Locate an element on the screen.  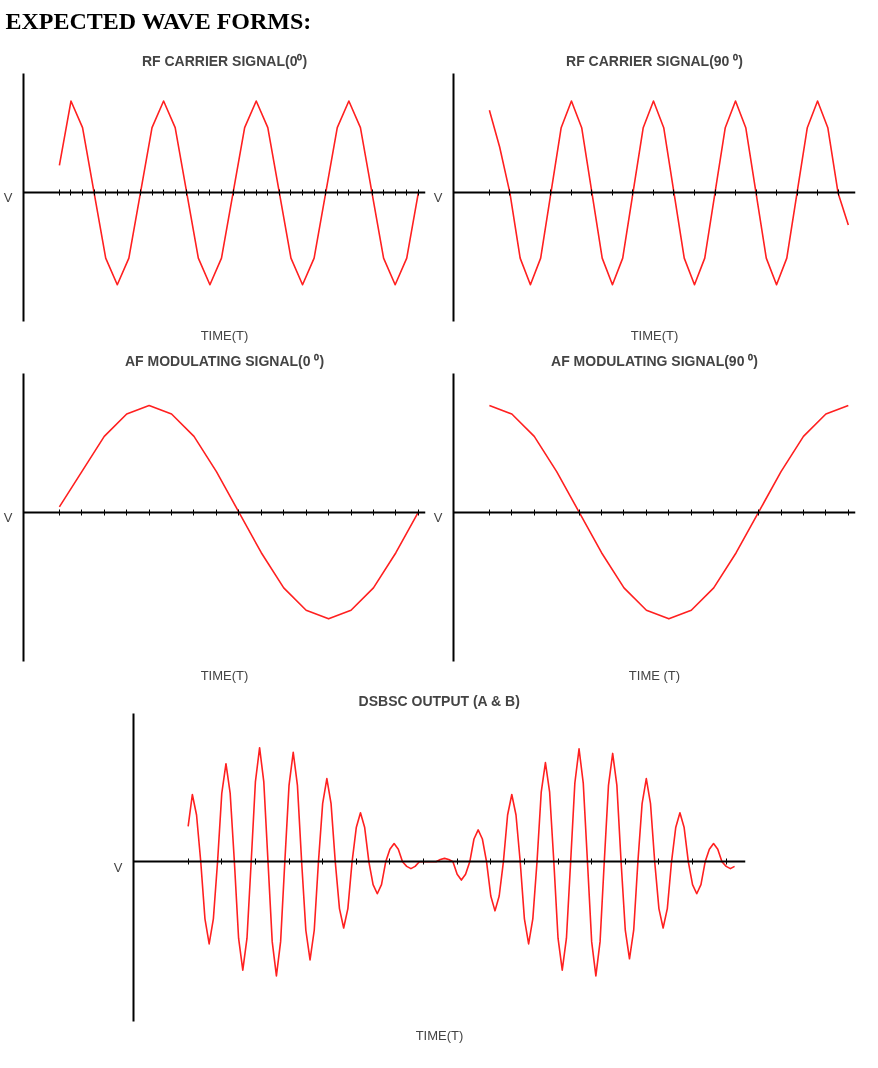
chart-title: RF CARRIER SIGNAL(0⁰) is located at coordinates (224, 60).